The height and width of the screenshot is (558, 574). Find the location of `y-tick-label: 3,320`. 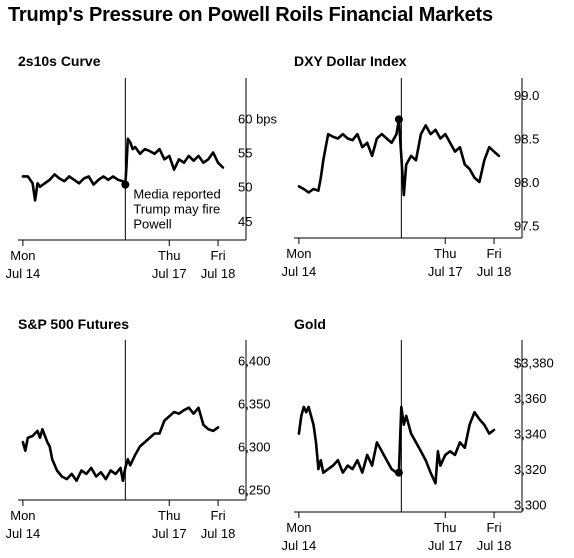

y-tick-label: 3,320 is located at coordinates (530, 469).